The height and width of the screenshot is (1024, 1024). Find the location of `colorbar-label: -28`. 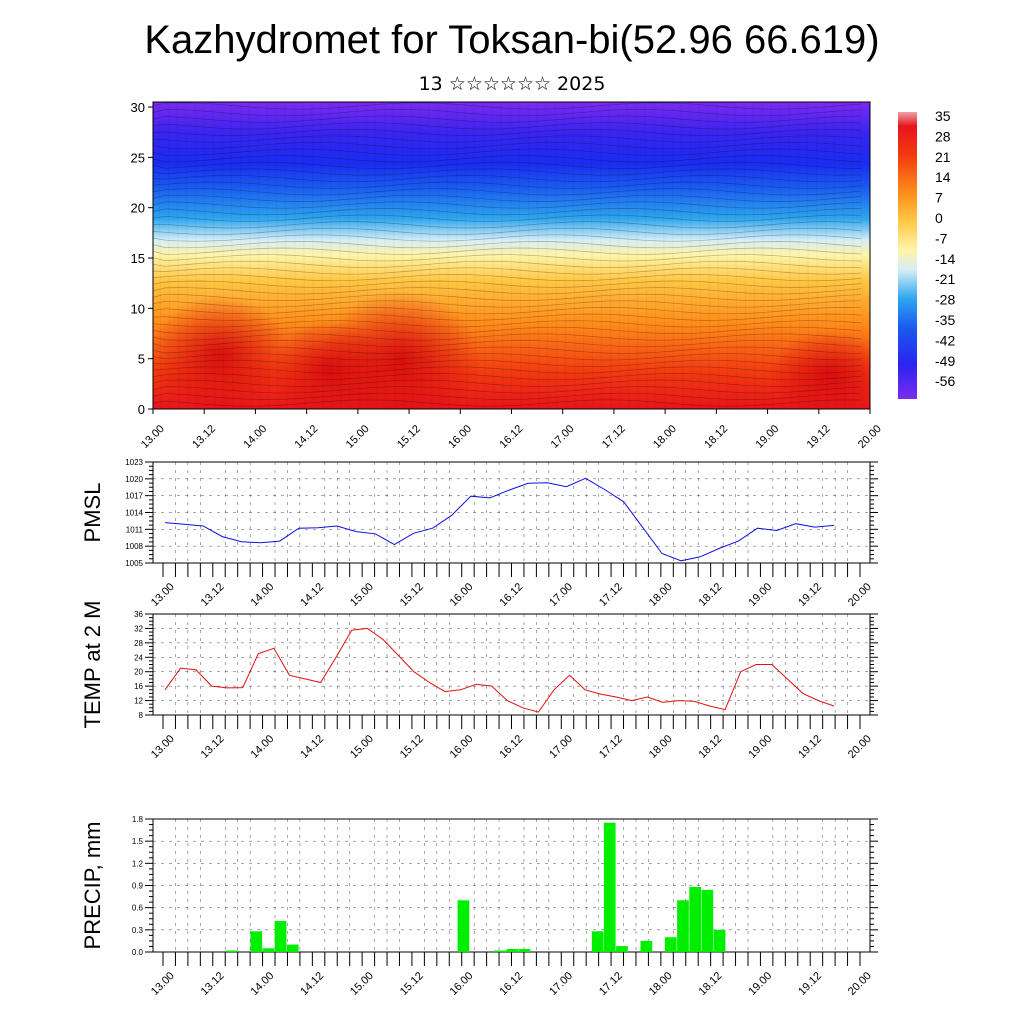

colorbar-label: -28 is located at coordinates (945, 300).